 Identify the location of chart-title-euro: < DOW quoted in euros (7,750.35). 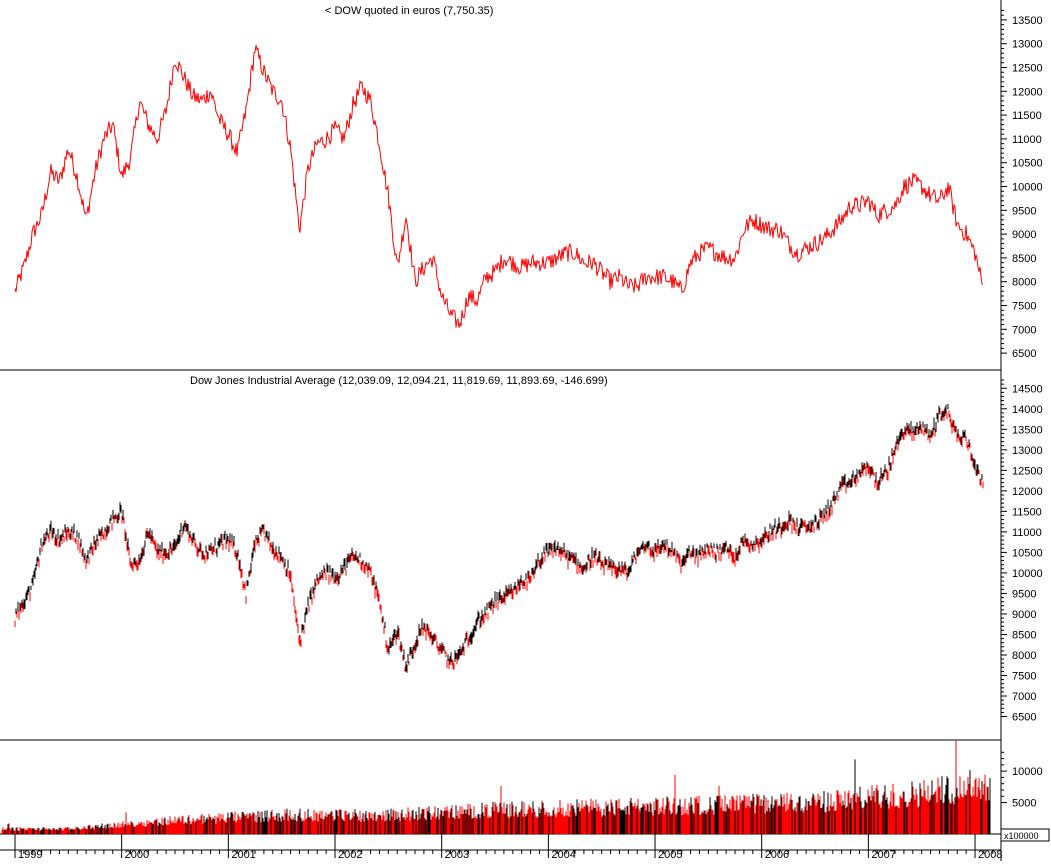
(409, 11).